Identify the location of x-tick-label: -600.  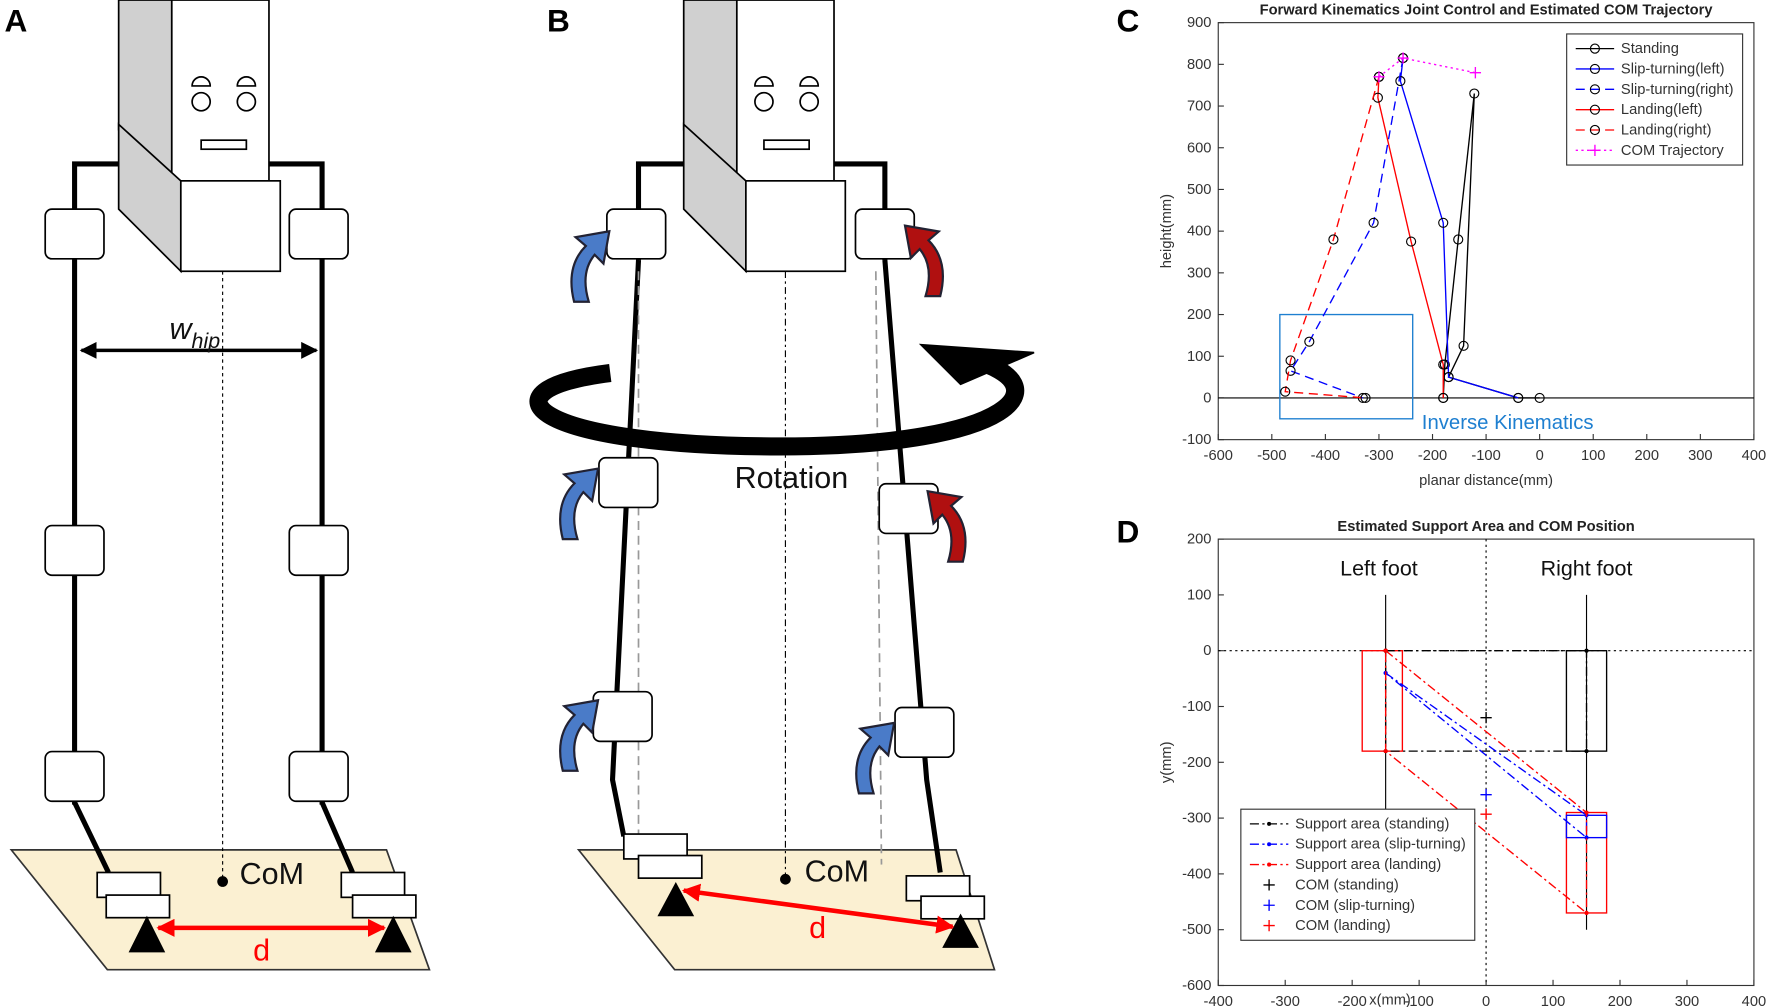
(1218, 456).